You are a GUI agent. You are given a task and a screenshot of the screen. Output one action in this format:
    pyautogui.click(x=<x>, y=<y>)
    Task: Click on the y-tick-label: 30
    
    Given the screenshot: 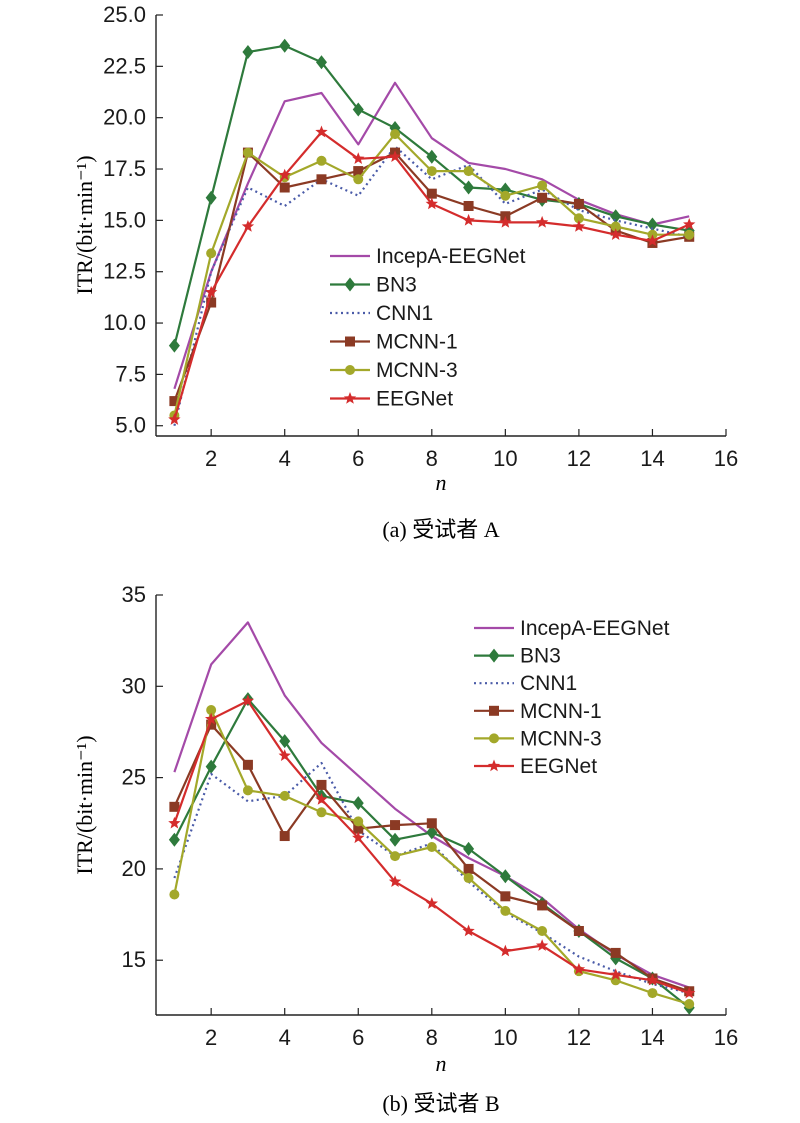 What is the action you would take?
    pyautogui.click(x=134, y=685)
    